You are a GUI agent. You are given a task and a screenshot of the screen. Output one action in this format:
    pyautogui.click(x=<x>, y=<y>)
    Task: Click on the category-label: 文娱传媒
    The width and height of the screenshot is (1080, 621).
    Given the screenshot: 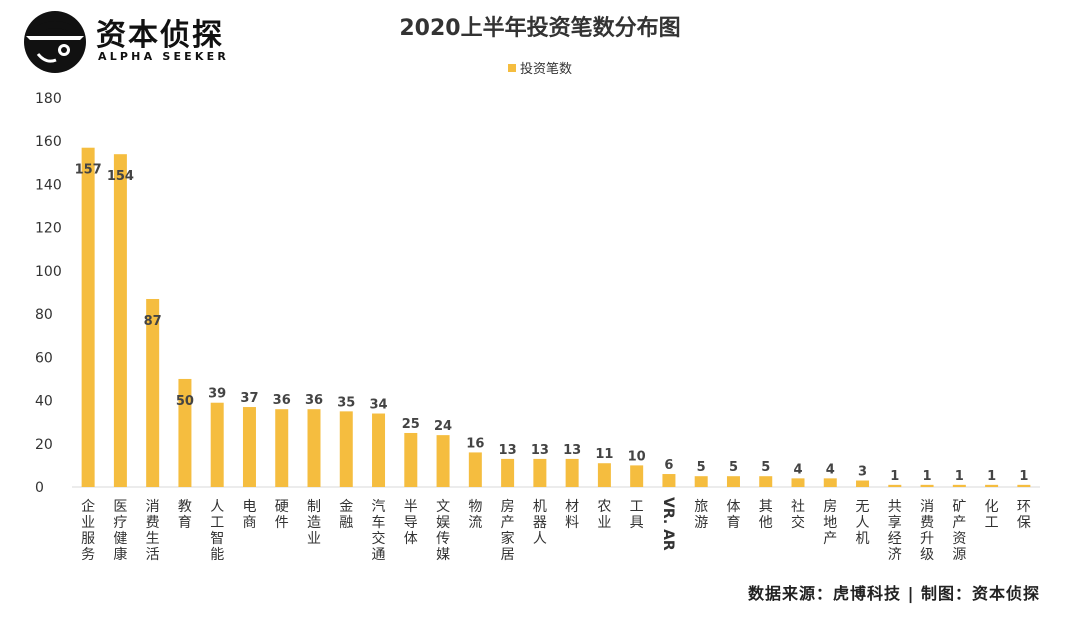 What is the action you would take?
    pyautogui.click(x=443, y=531)
    